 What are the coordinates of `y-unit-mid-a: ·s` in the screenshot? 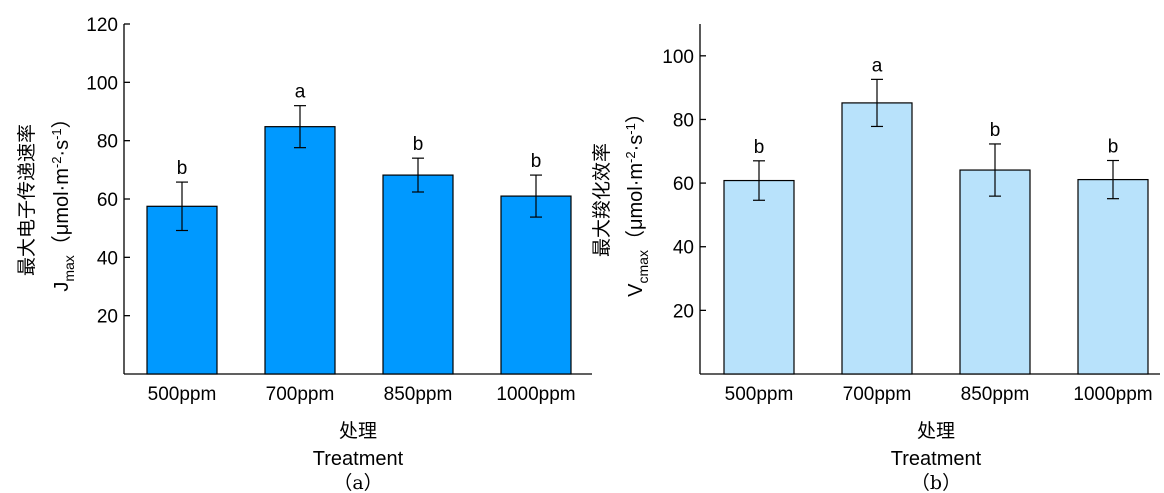 It's located at (62, 148).